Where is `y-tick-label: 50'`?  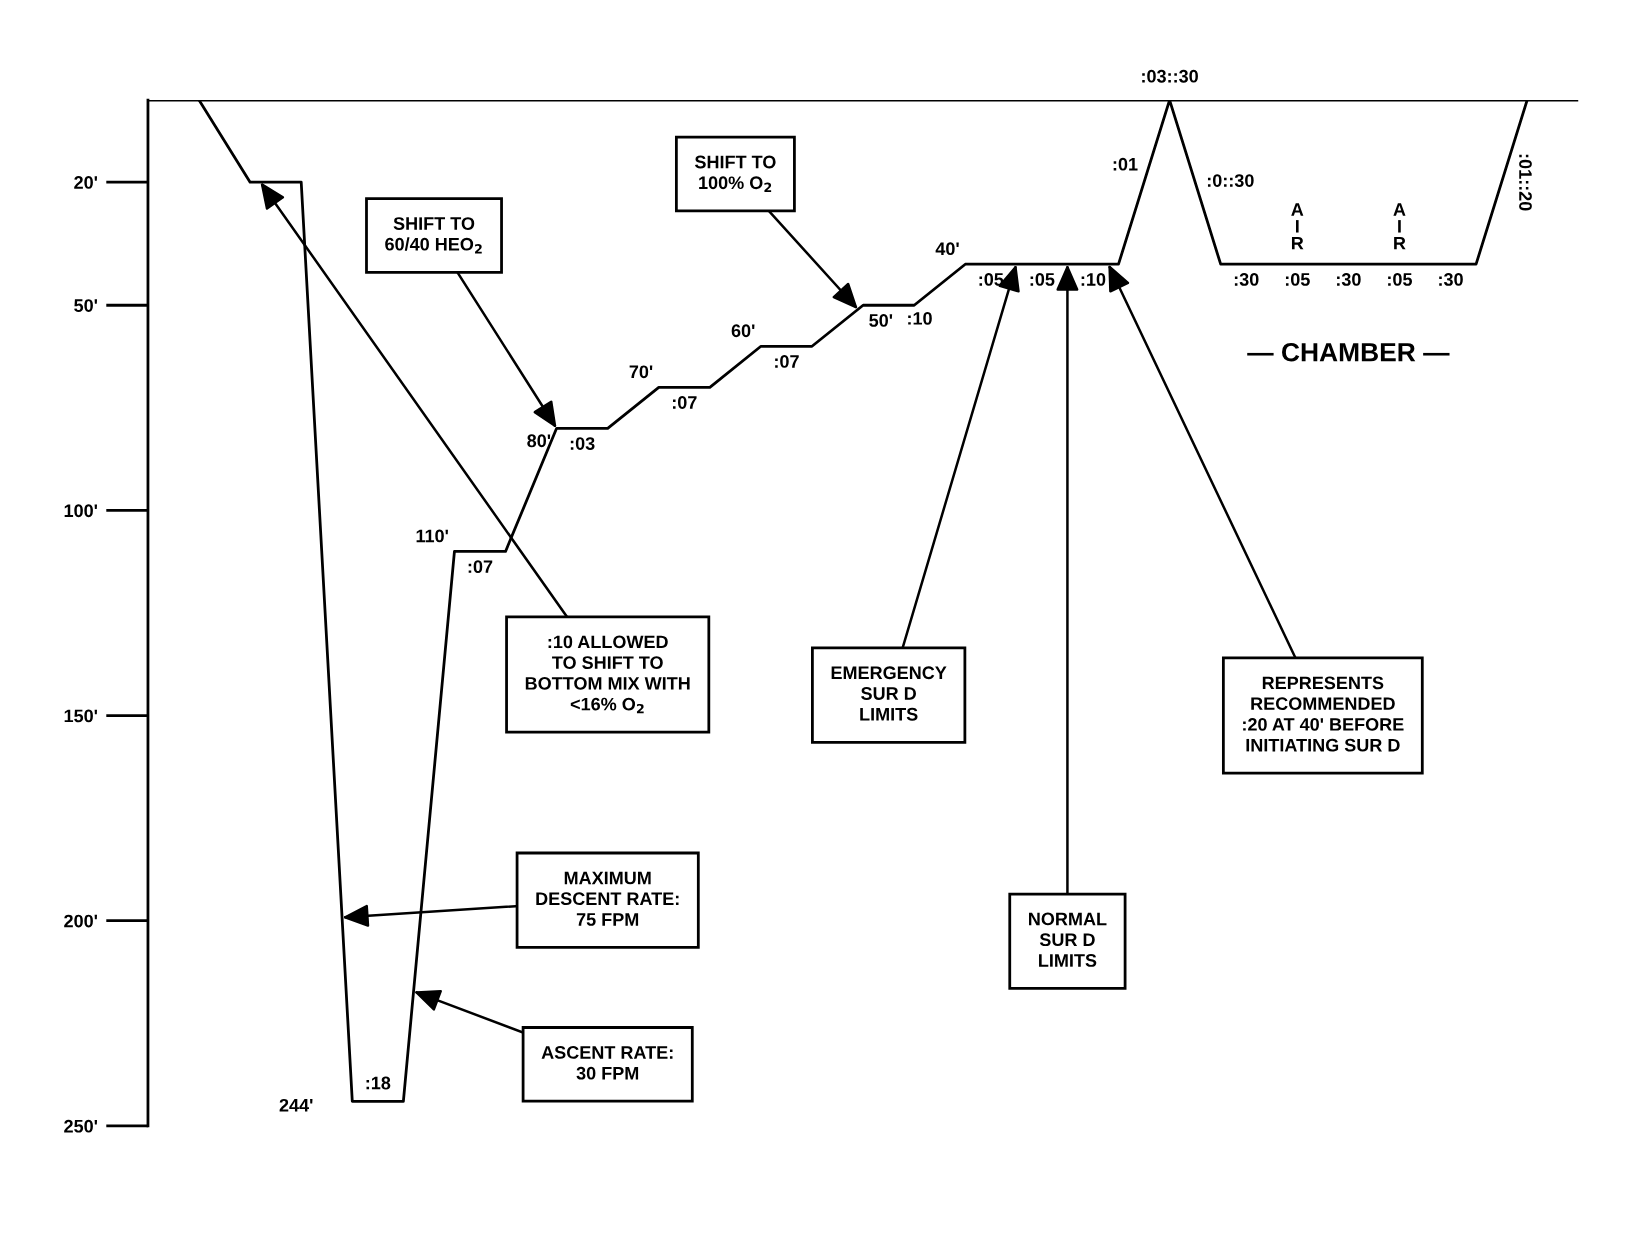
y-tick-label: 50' is located at coordinates (86, 305).